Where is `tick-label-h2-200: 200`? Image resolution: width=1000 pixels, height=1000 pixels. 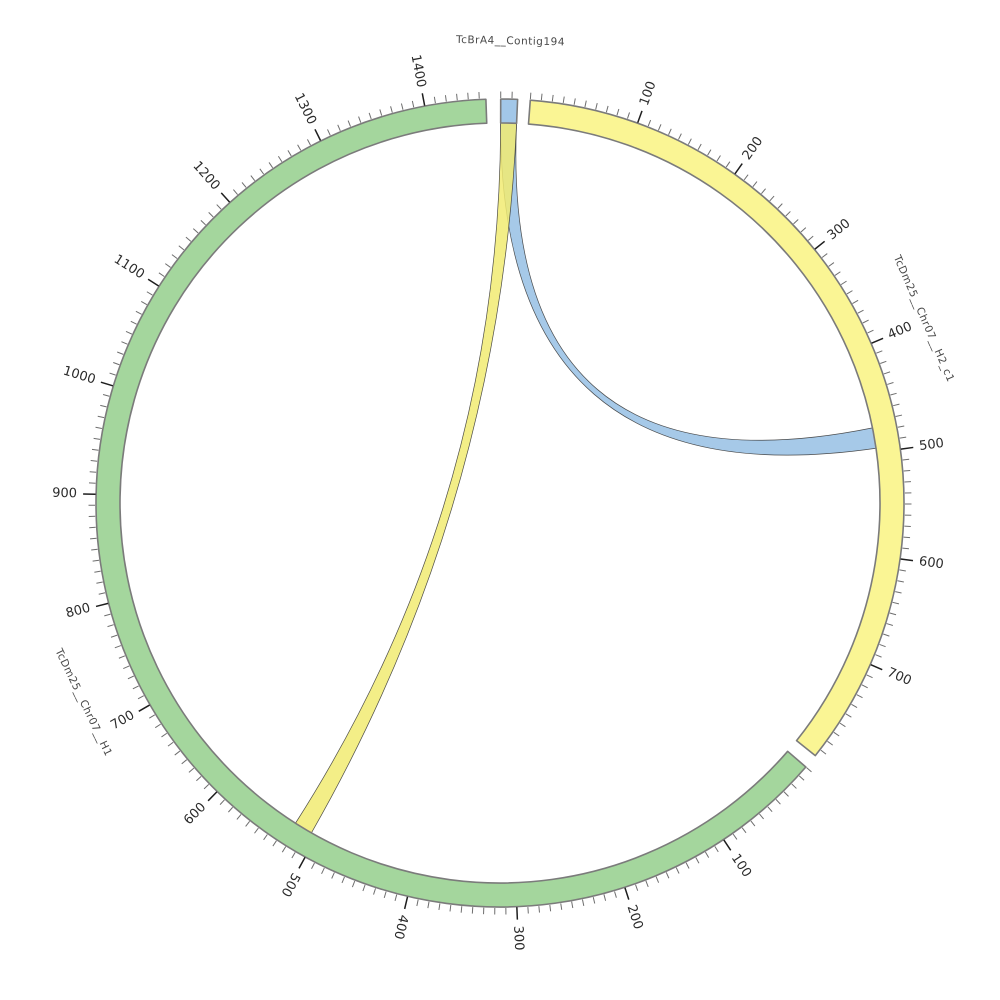 tick-label-h2-200: 200 is located at coordinates (753, 148).